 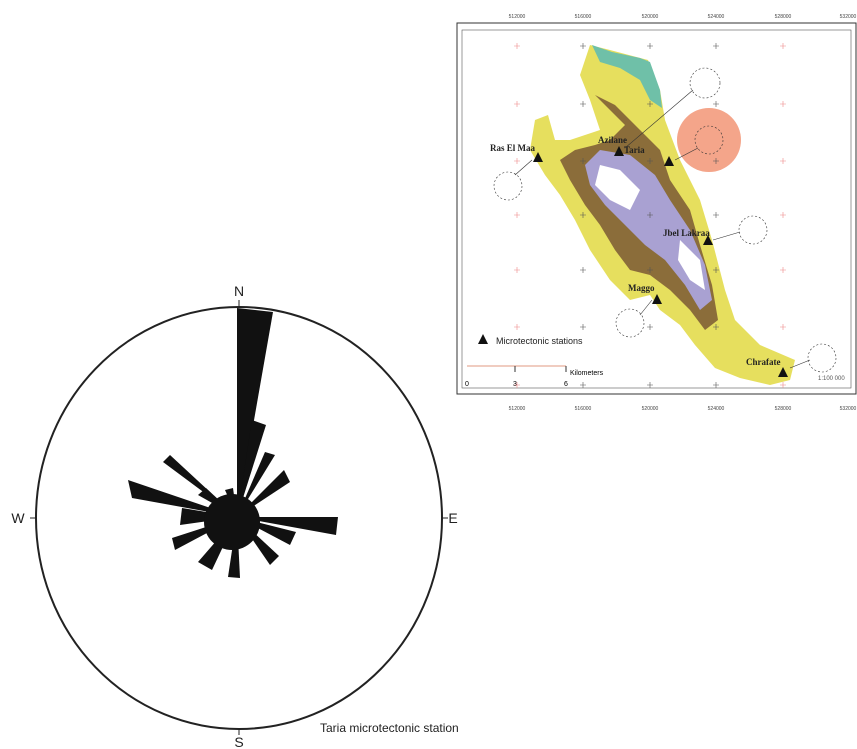 What do you see at coordinates (513, 148) in the screenshot?
I see `station-label: Ras El Maa` at bounding box center [513, 148].